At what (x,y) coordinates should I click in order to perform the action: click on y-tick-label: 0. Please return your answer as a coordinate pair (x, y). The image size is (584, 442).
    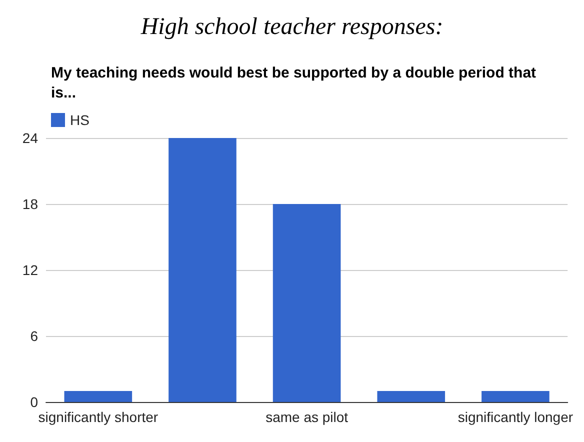
    Looking at the image, I should click on (34, 402).